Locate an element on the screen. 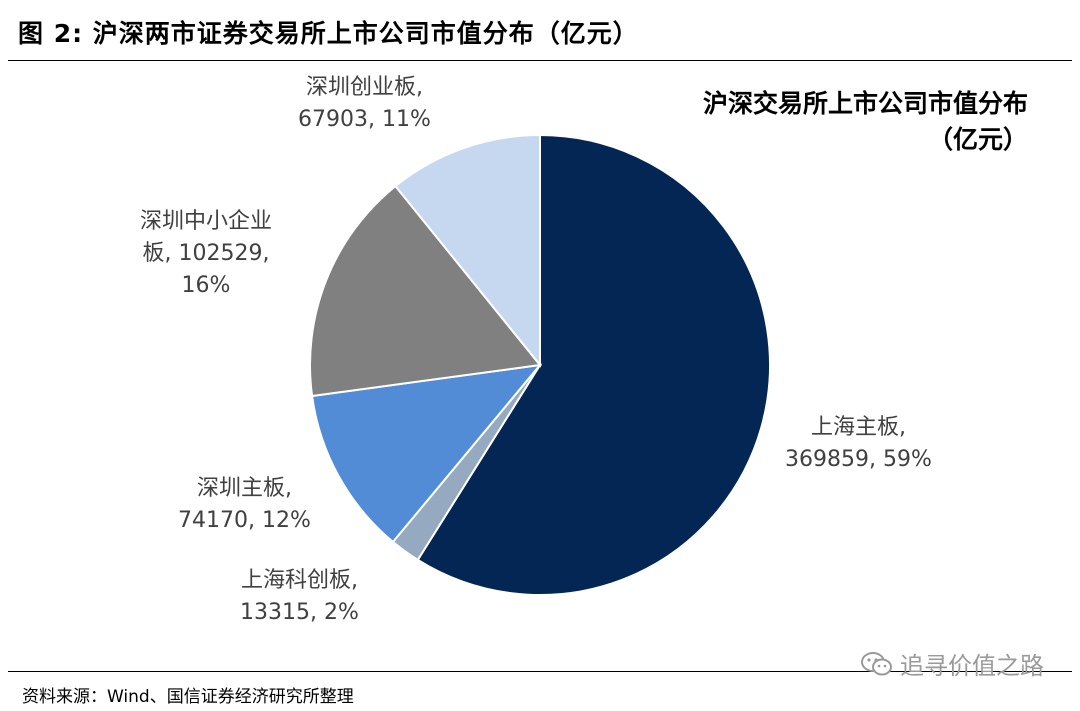 This screenshot has width=1080, height=711. watermark: 追寻价值之路 is located at coordinates (952, 663).